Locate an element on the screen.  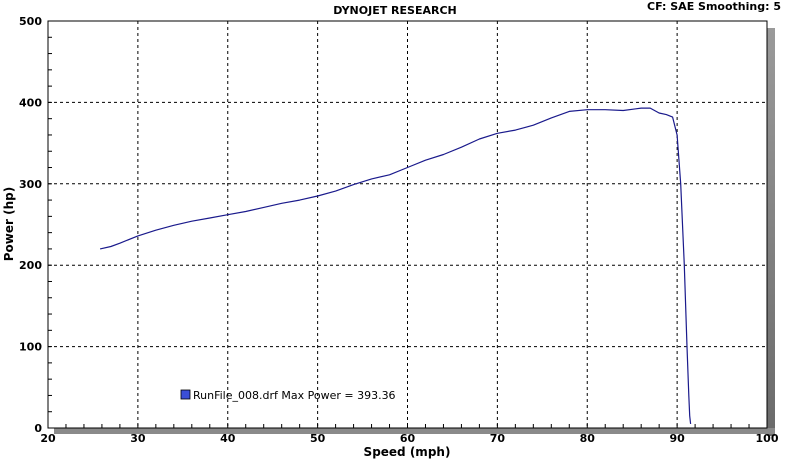
x-tick-label: 40 is located at coordinates (228, 438).